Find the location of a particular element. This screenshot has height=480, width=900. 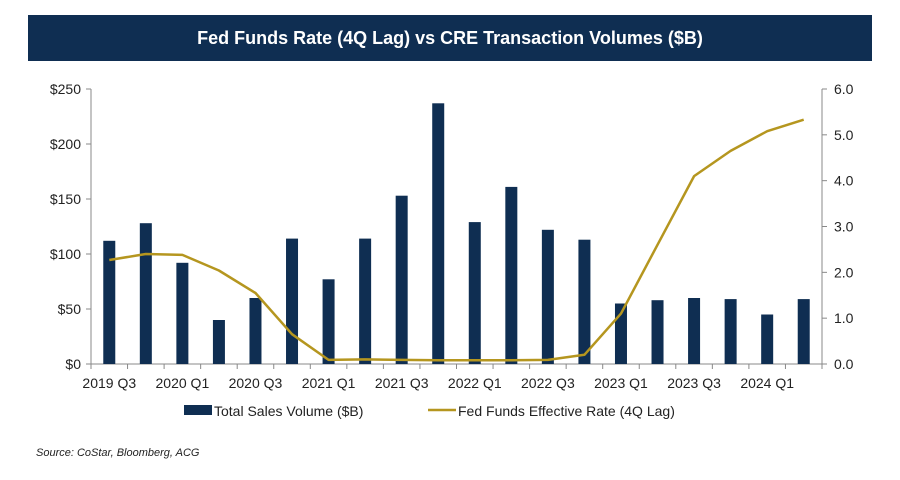

x-tick-label: 2021 Q3 is located at coordinates (402, 383).